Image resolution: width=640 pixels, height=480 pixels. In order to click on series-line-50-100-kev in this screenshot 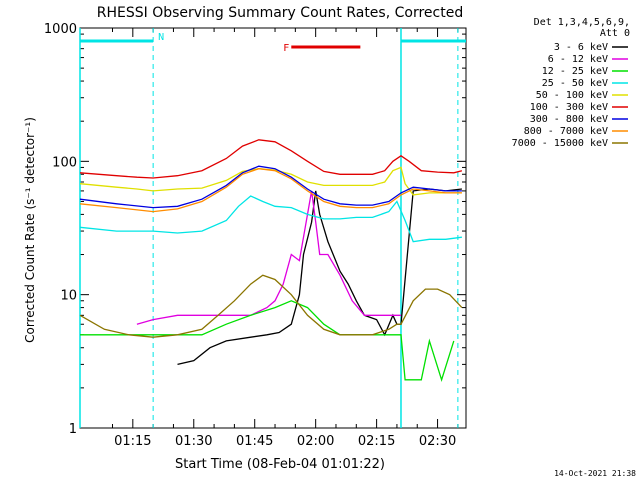, I will do `click(270, 181)`.